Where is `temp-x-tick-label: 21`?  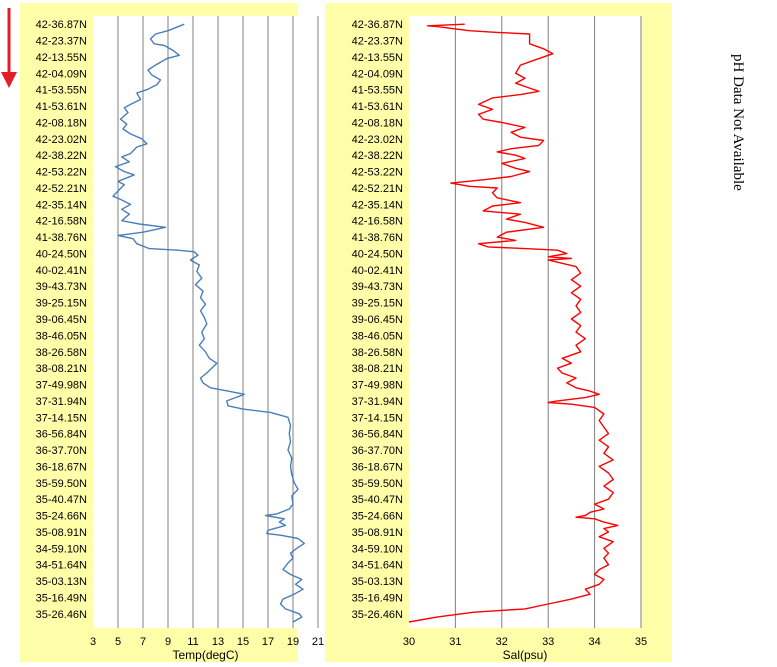 temp-x-tick-label: 21 is located at coordinates (318, 642).